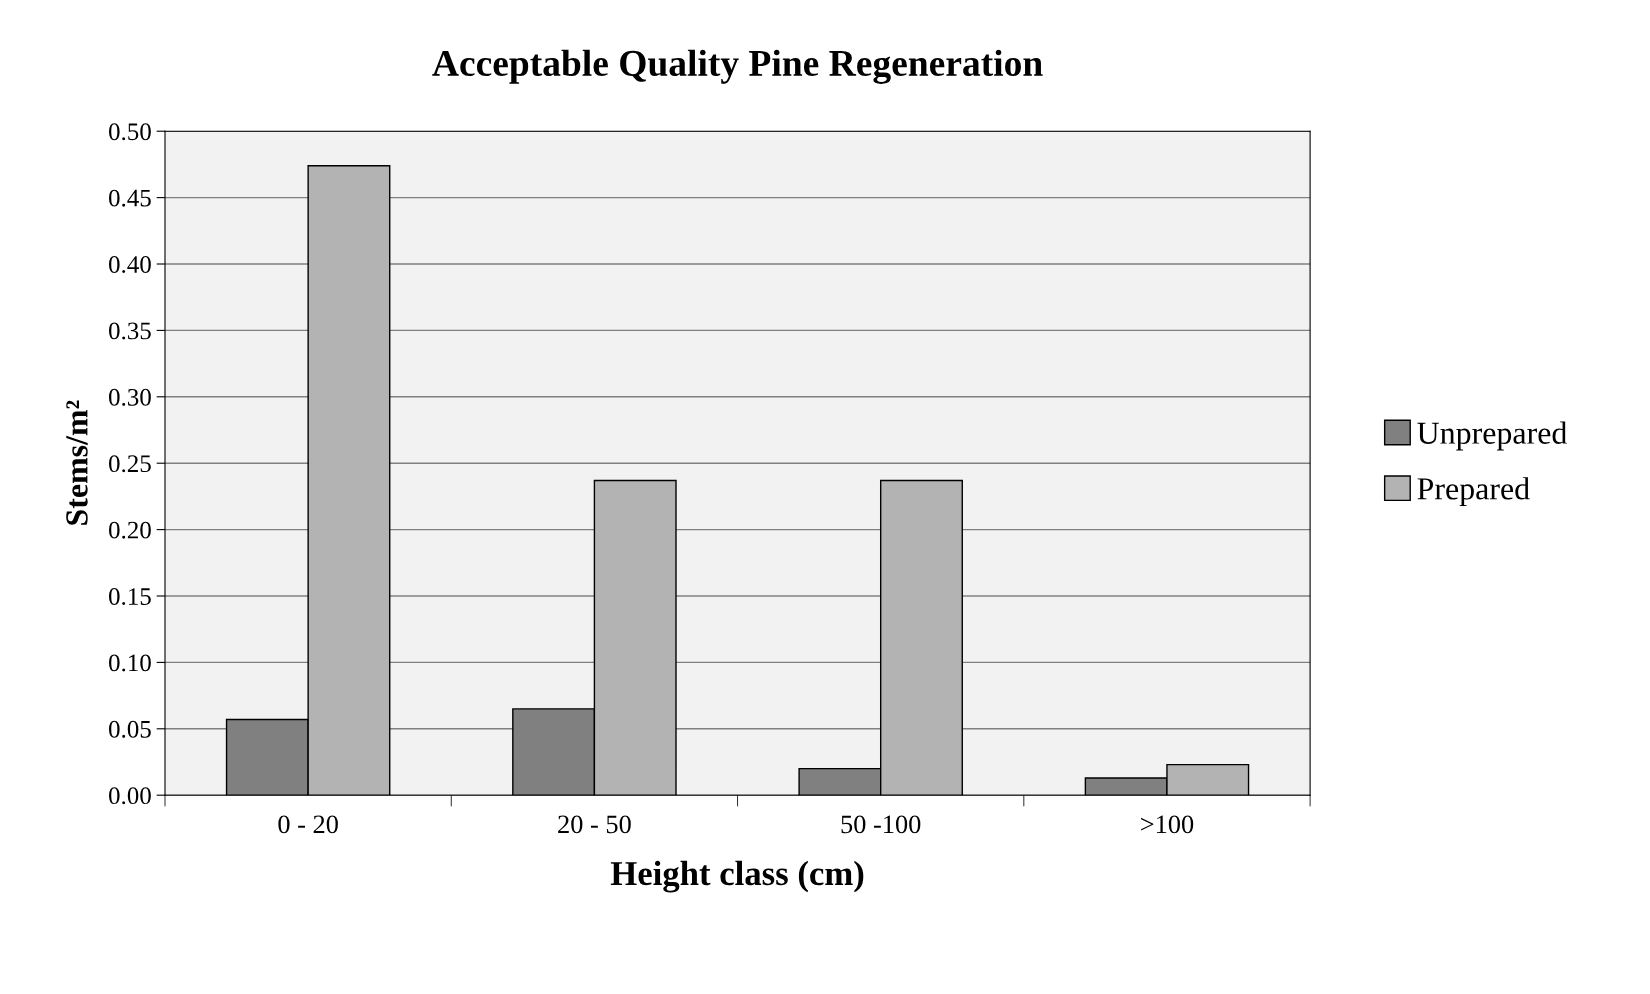 Image resolution: width=1650 pixels, height=994 pixels. What do you see at coordinates (130, 397) in the screenshot?
I see `y-tick-label: 0.30` at bounding box center [130, 397].